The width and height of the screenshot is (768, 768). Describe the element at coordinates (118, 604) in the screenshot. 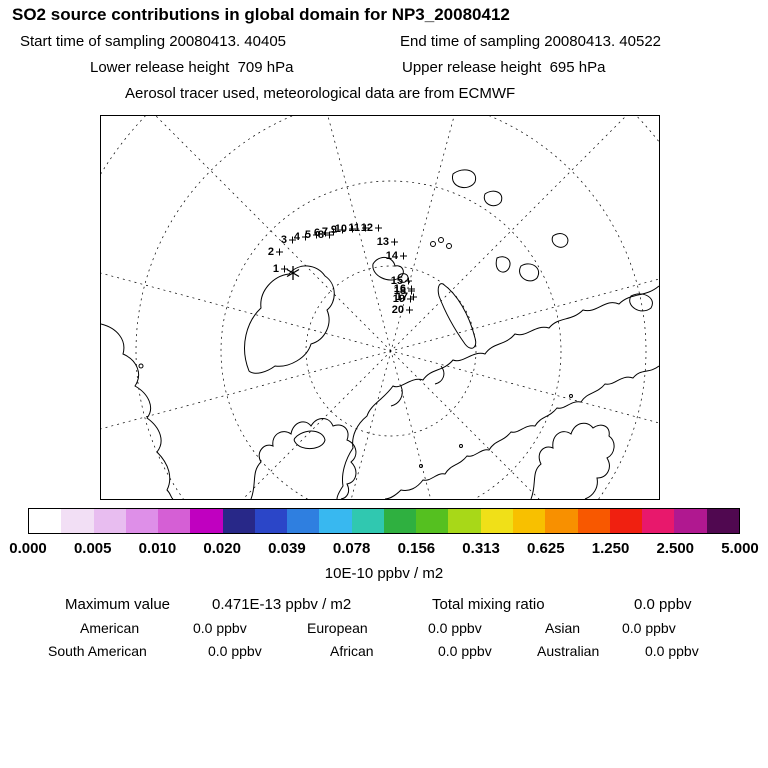

I see `max-value-label: Maximum value` at that location.